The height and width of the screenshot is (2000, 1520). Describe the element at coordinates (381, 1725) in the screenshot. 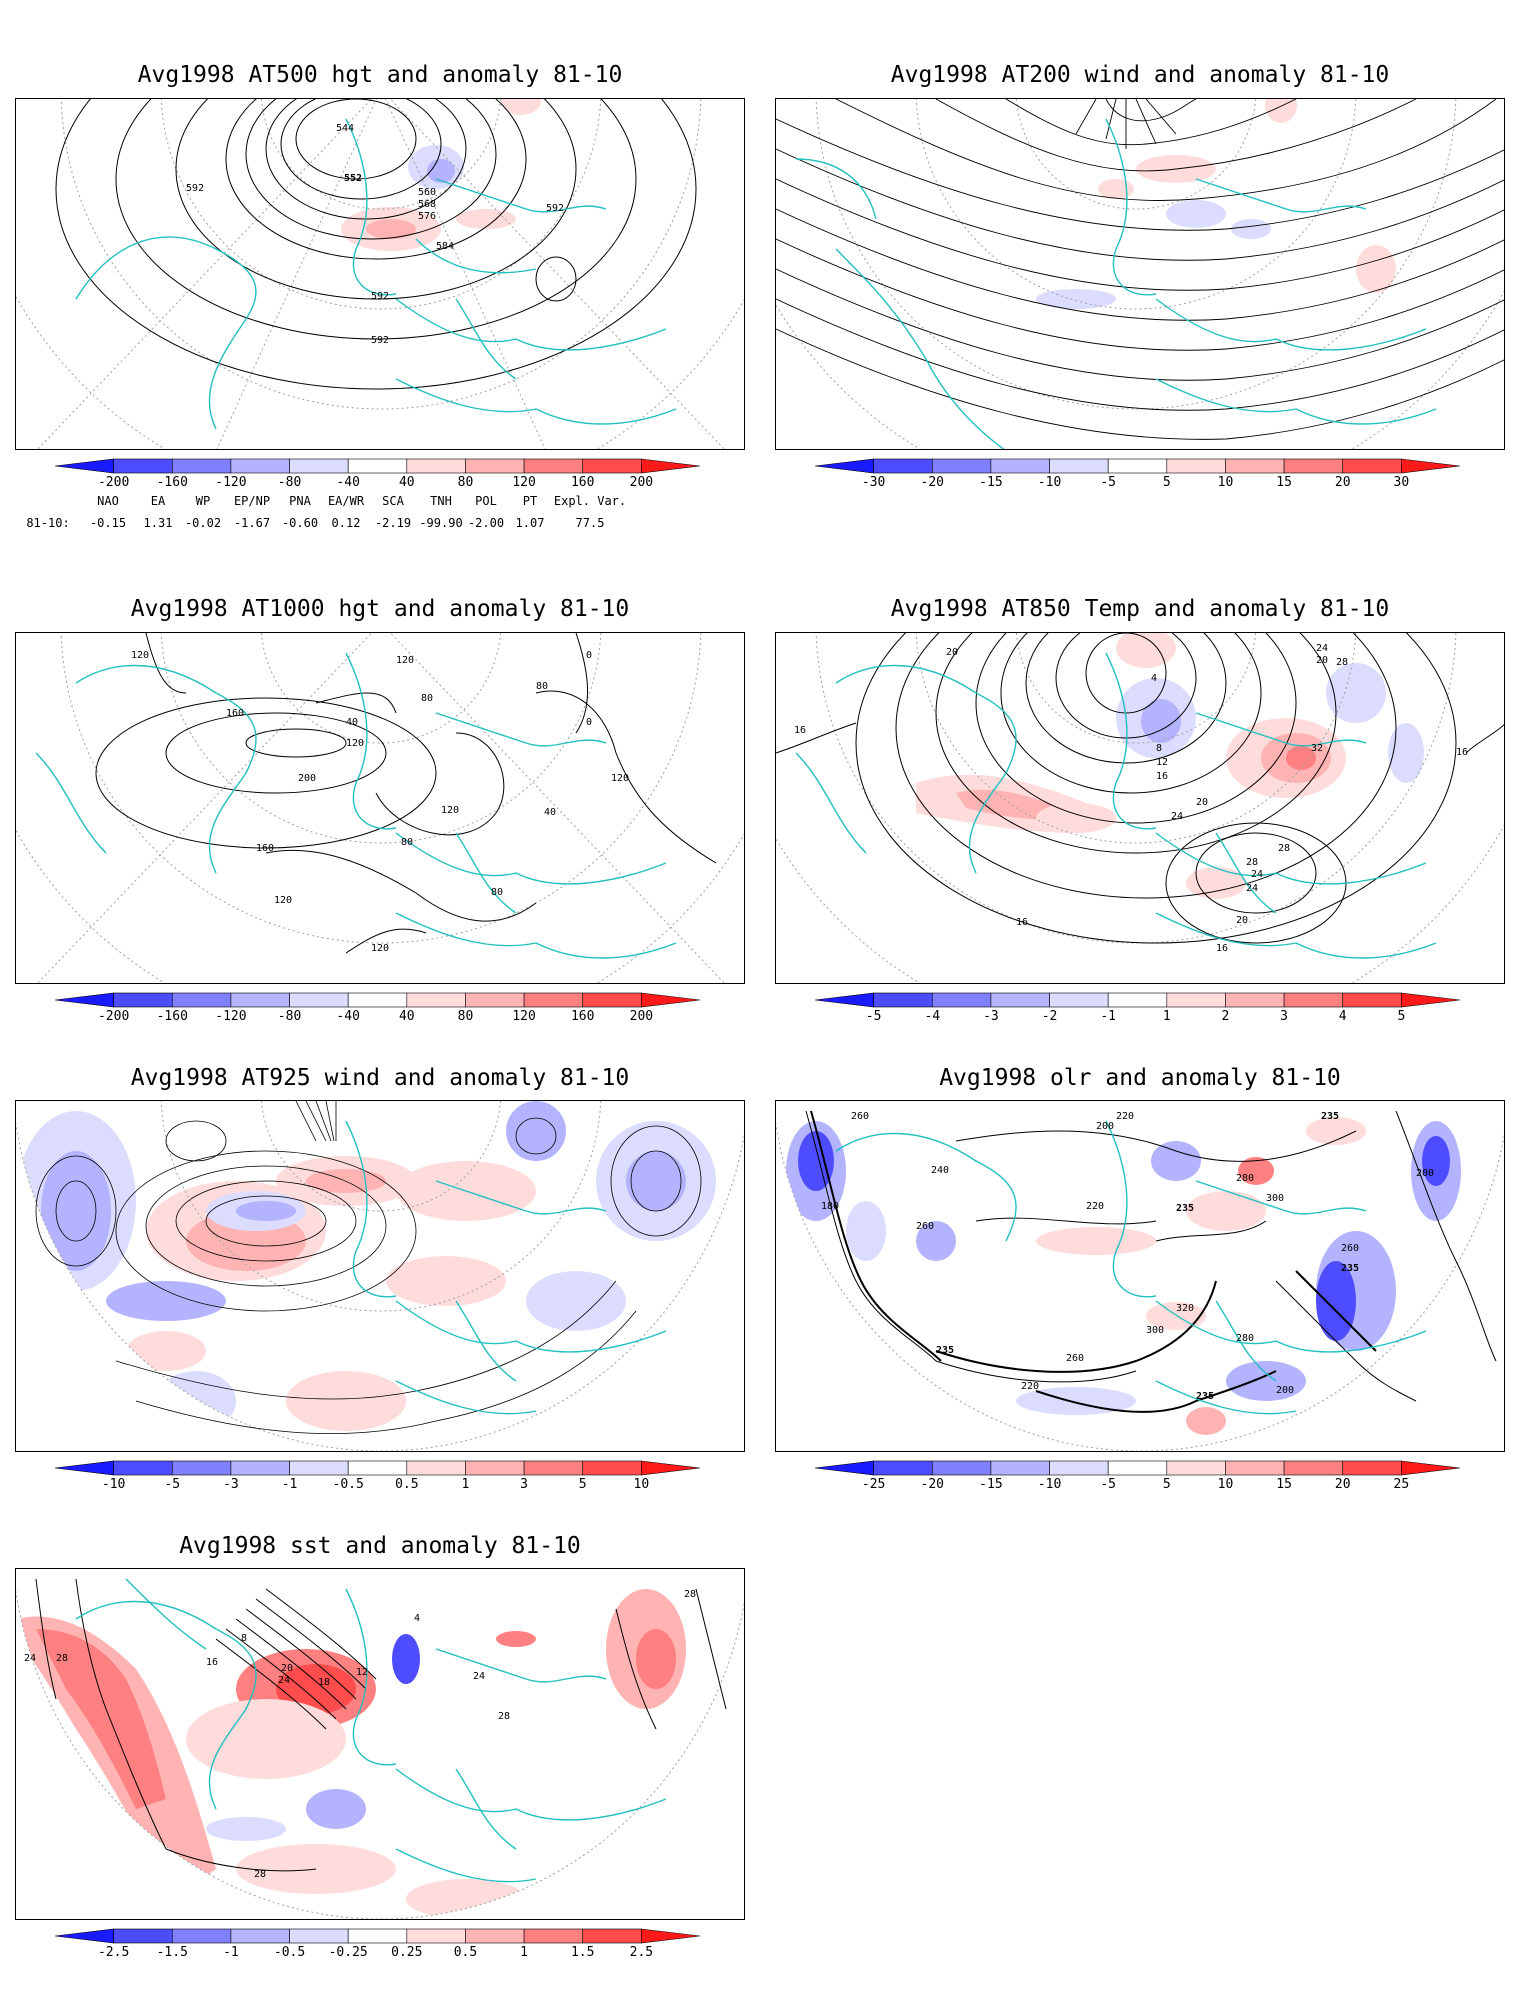

I see `sst-contours` at that location.